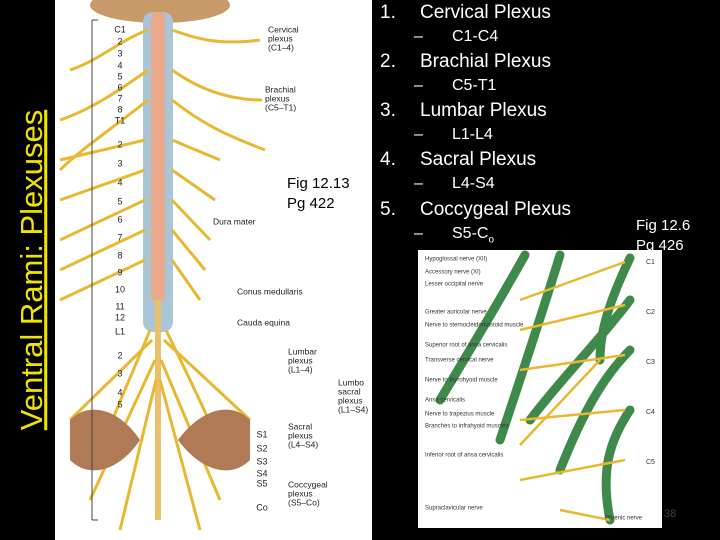 The width and height of the screenshot is (720, 540). Describe the element at coordinates (119, 306) in the screenshot. I see `vertebra-label: 11` at that location.